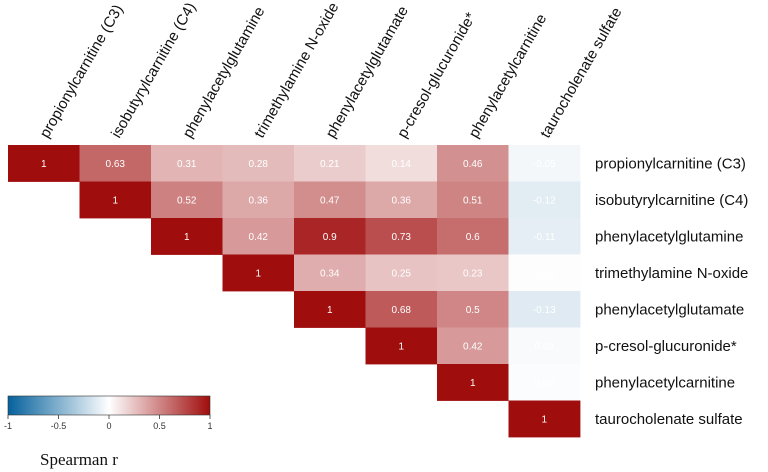 This screenshot has width=768, height=472. Describe the element at coordinates (669, 419) in the screenshot. I see `row-label: taurocholenate sulfate` at that location.